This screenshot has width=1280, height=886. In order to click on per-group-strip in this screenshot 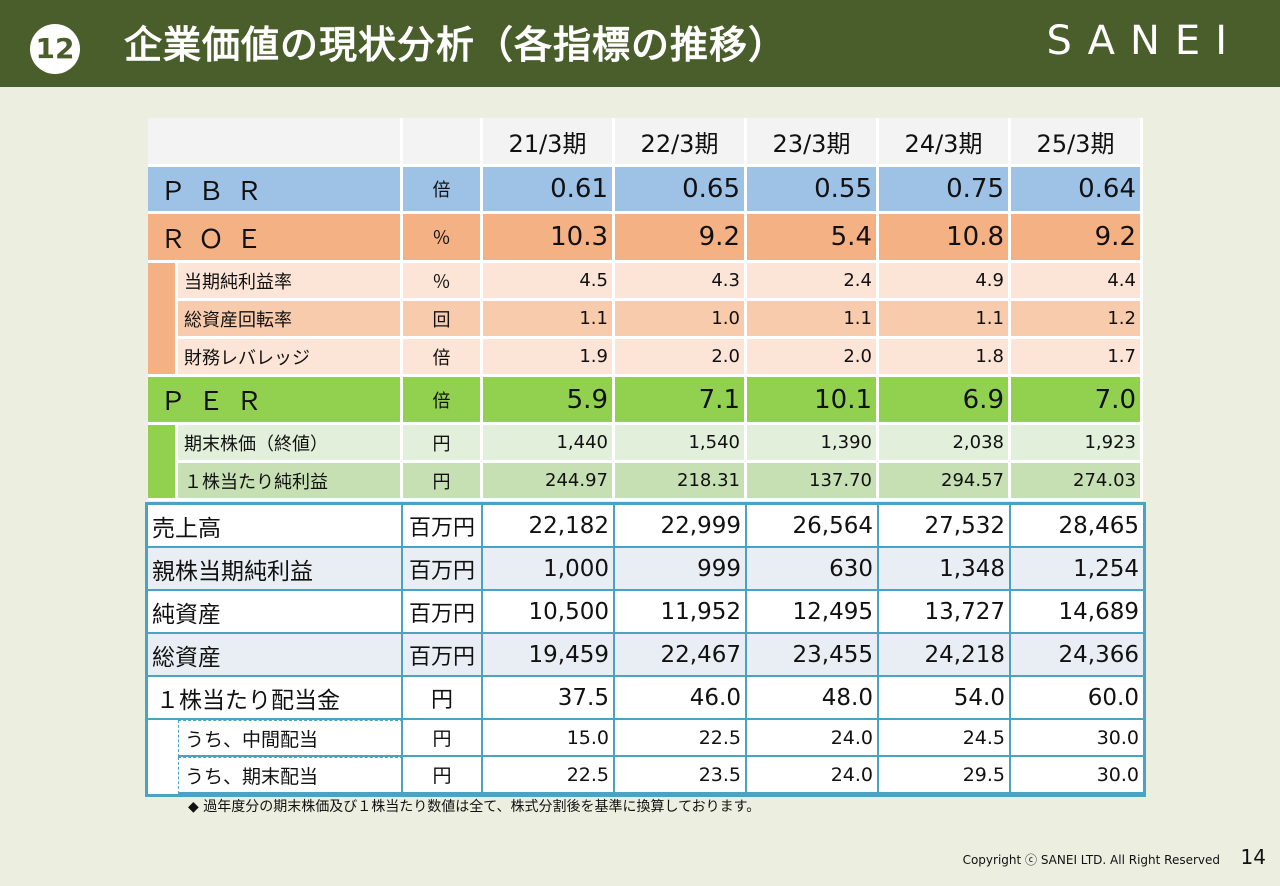, I will do `click(163, 463)`.